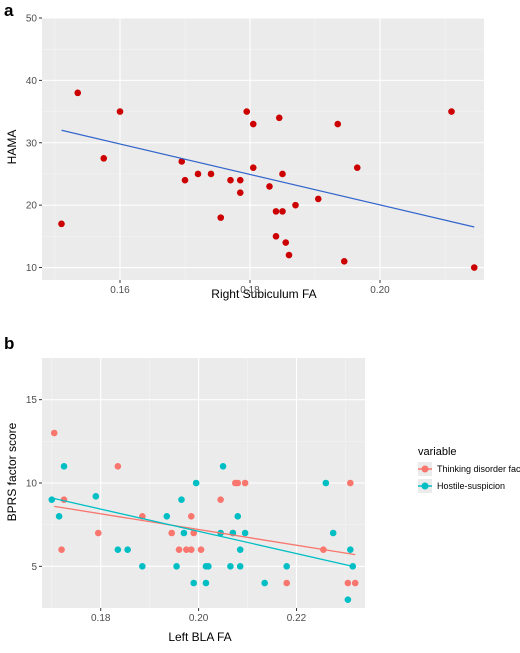 This screenshot has width=520, height=653. I want to click on y-tick-label: 15, so click(32, 400).